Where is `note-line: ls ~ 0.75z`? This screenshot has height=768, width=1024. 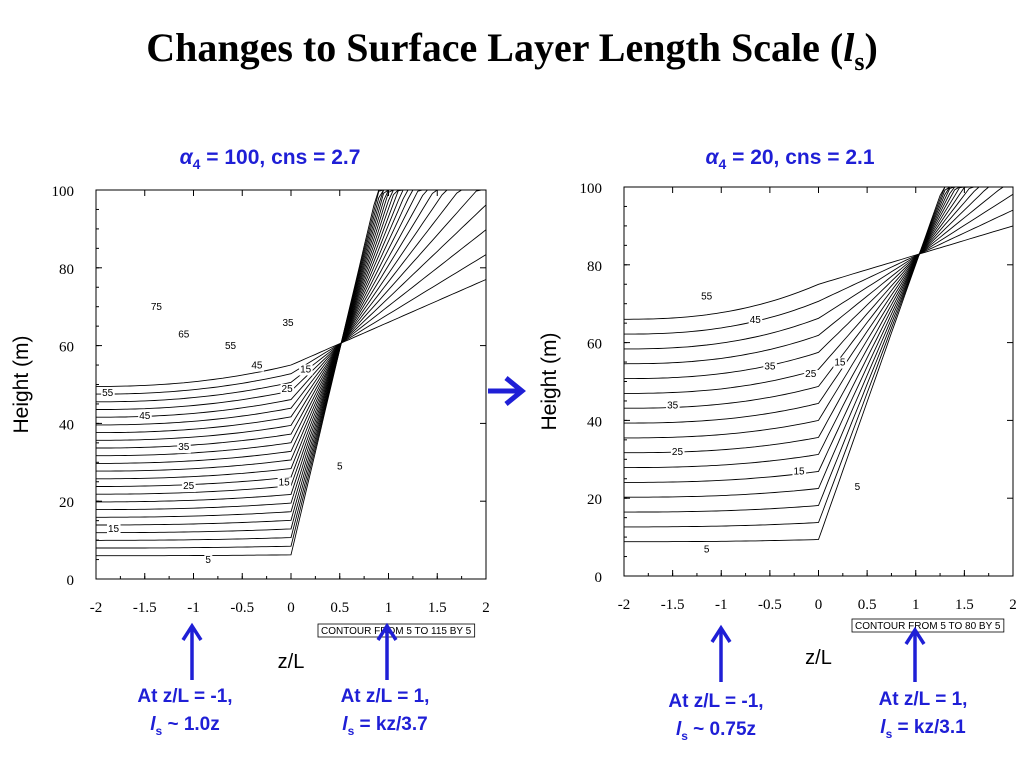
note-line: ls ~ 0.75z is located at coordinates (716, 733).